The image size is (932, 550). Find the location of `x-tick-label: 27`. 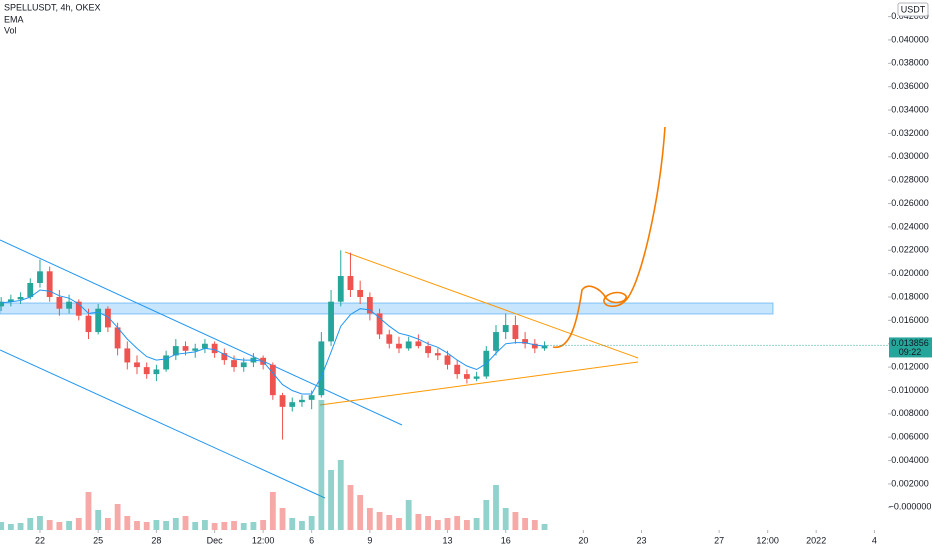

x-tick-label: 27 is located at coordinates (719, 540).